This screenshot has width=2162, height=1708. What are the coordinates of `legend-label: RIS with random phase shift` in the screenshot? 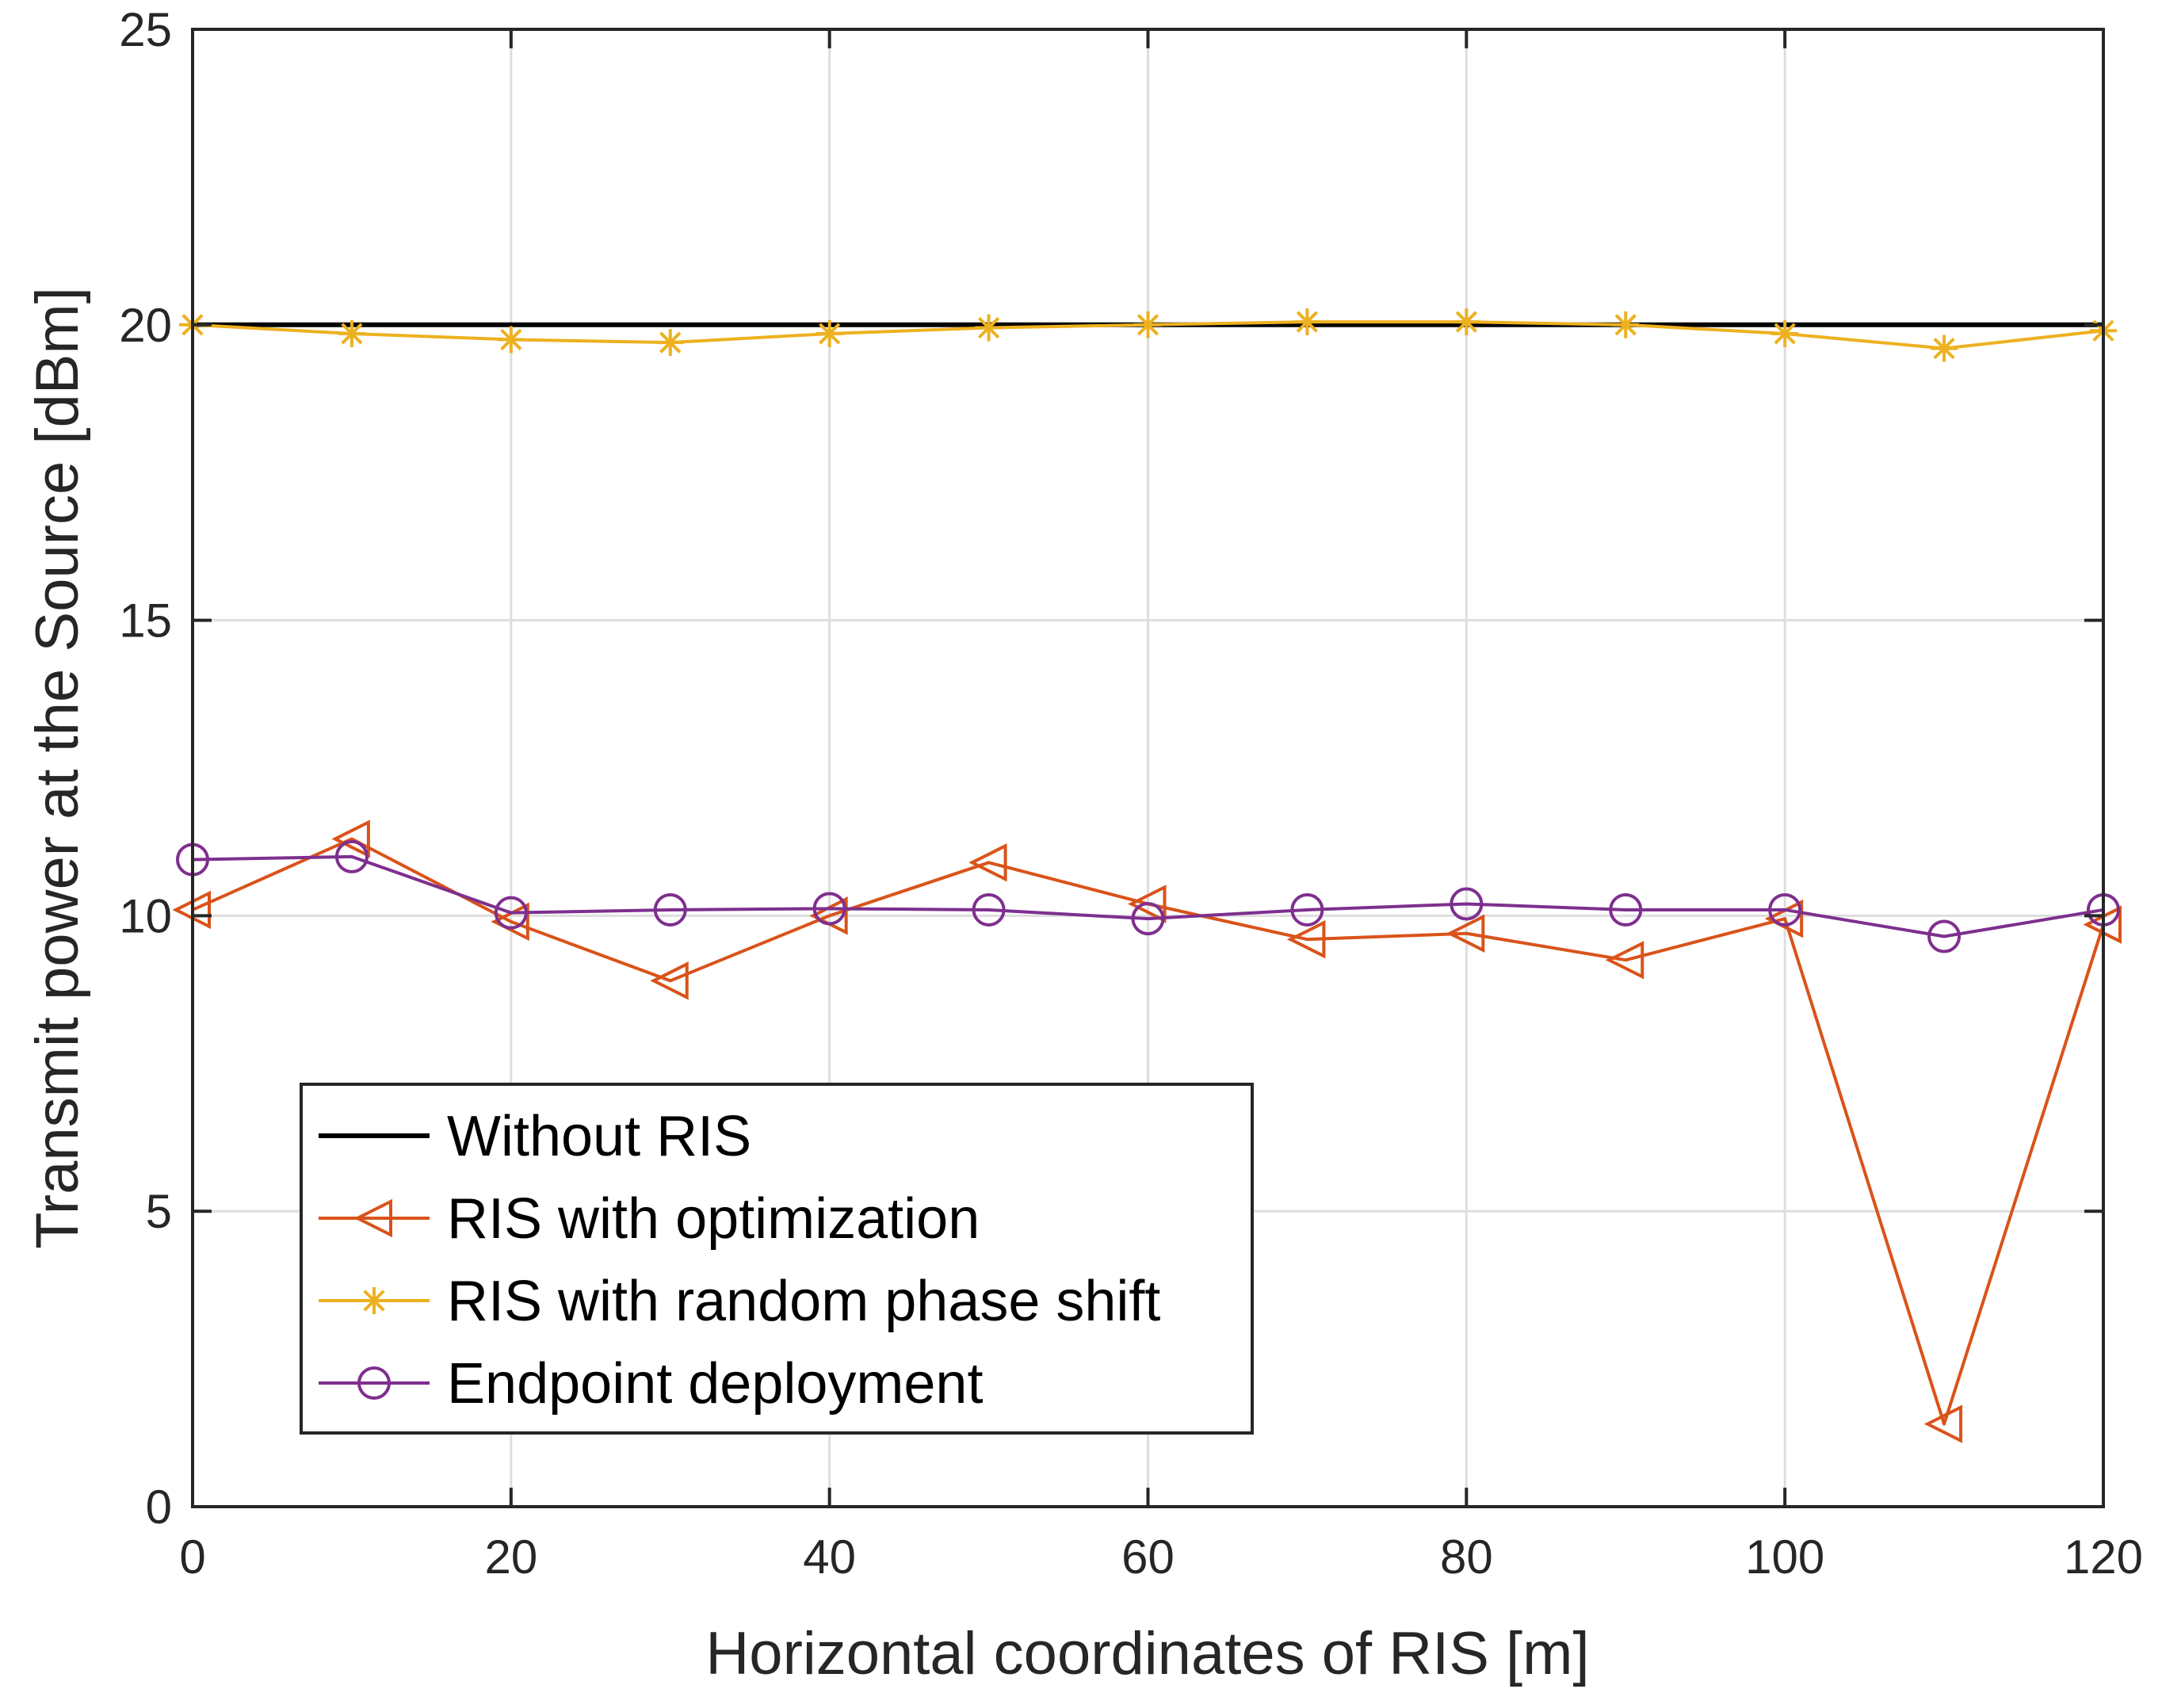 It's located at (803, 1301).